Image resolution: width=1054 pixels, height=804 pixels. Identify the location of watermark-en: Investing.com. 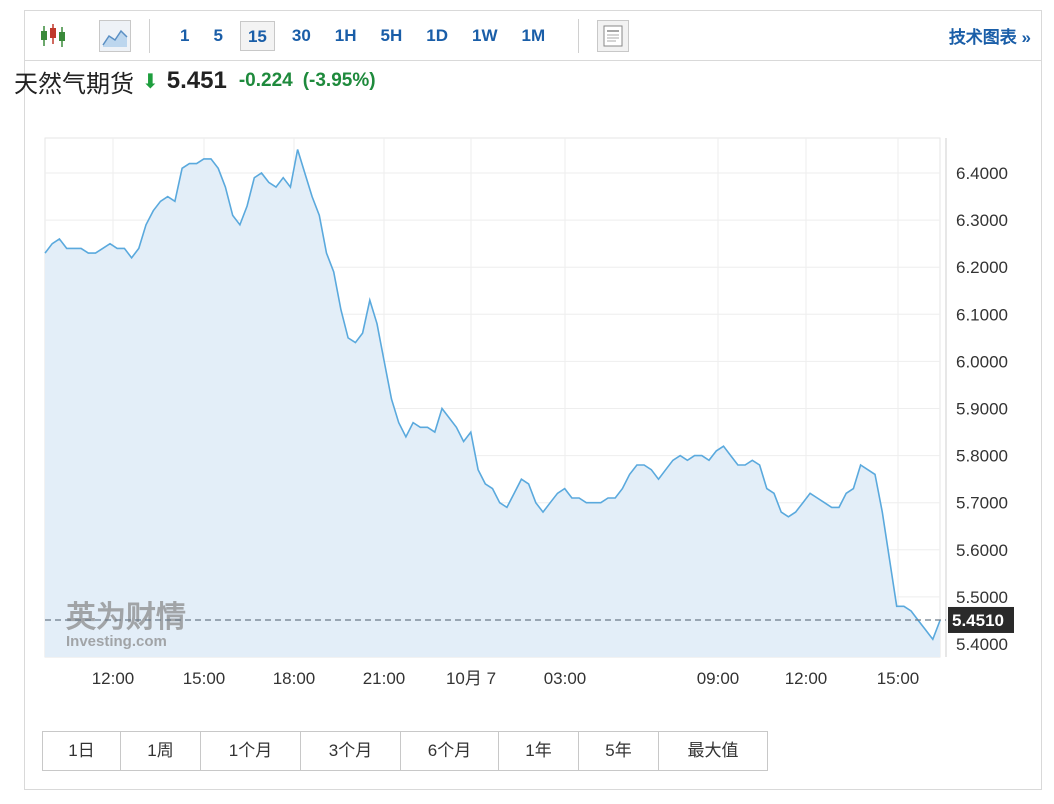
(116, 641).